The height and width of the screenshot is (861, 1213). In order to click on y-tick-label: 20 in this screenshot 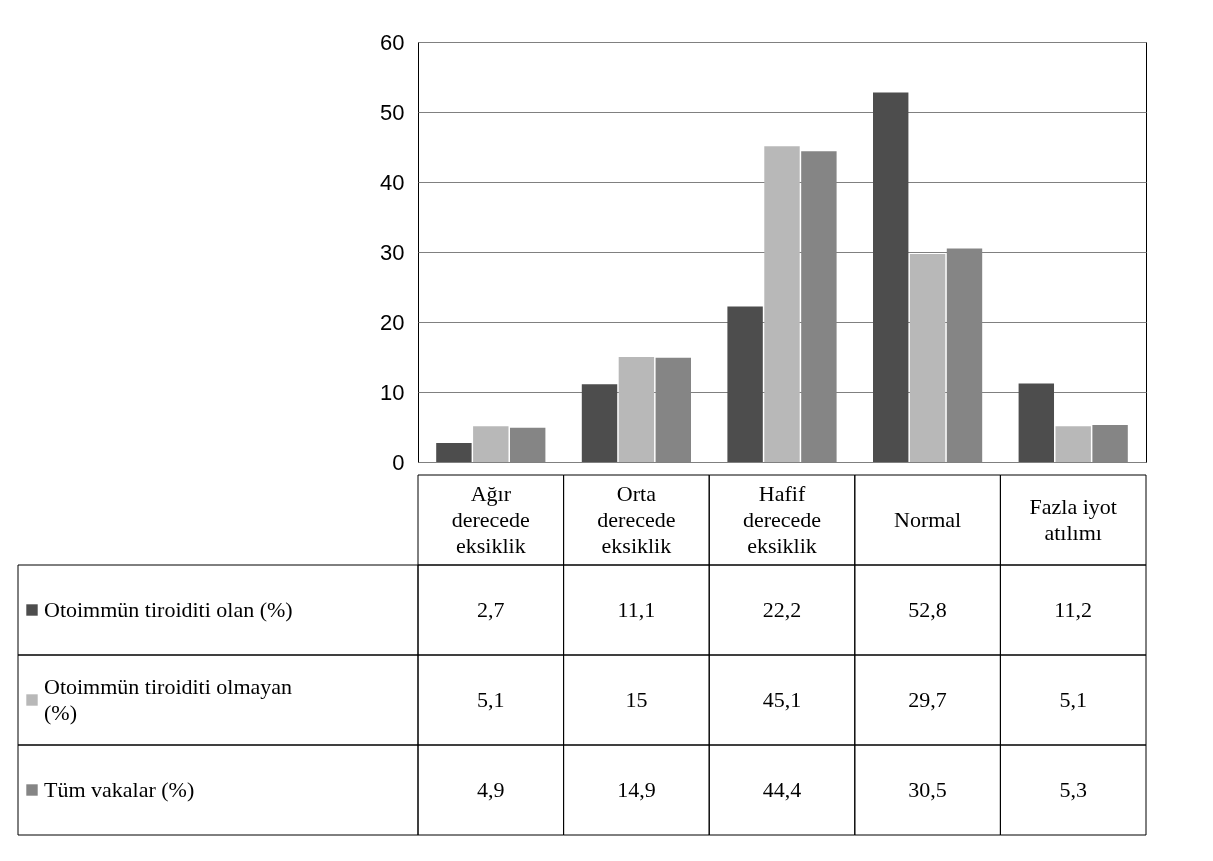, I will do `click(392, 322)`.